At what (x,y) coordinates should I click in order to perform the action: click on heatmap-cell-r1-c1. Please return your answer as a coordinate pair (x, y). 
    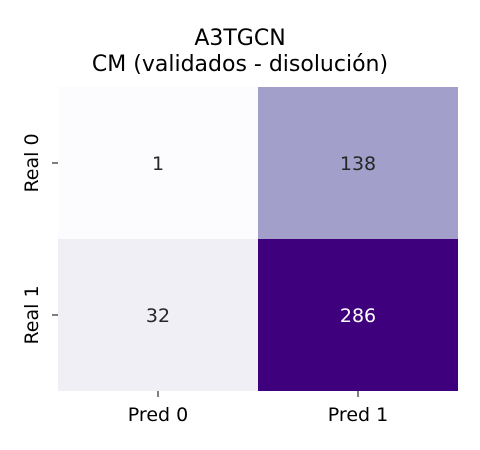
    Looking at the image, I should click on (358, 315).